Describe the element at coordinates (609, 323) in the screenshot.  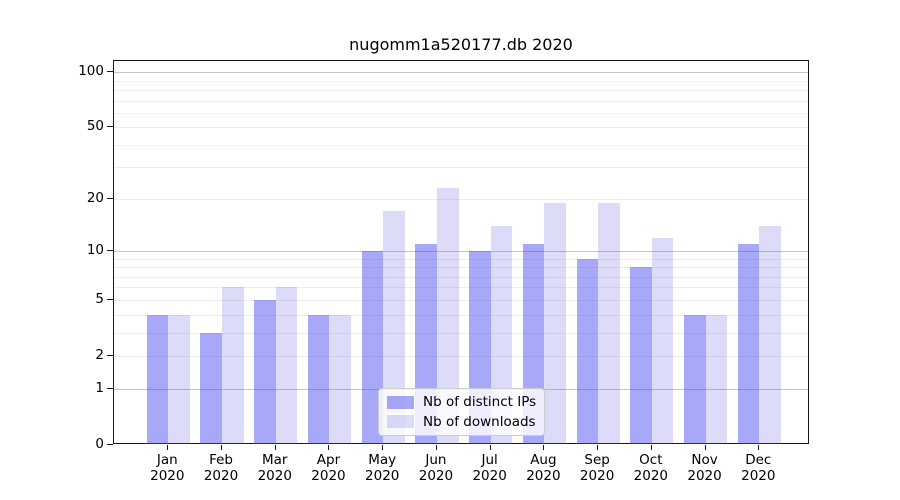
I see `bar-downloads-sep` at that location.